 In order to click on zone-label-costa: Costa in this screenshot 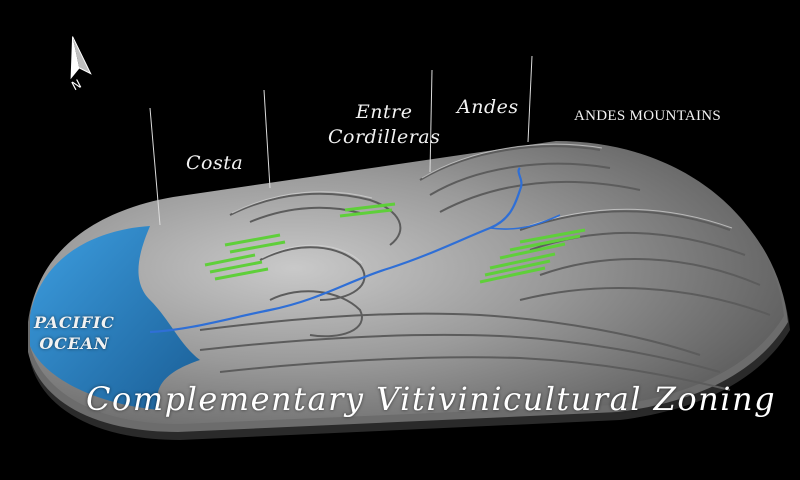, I will do `click(215, 163)`.